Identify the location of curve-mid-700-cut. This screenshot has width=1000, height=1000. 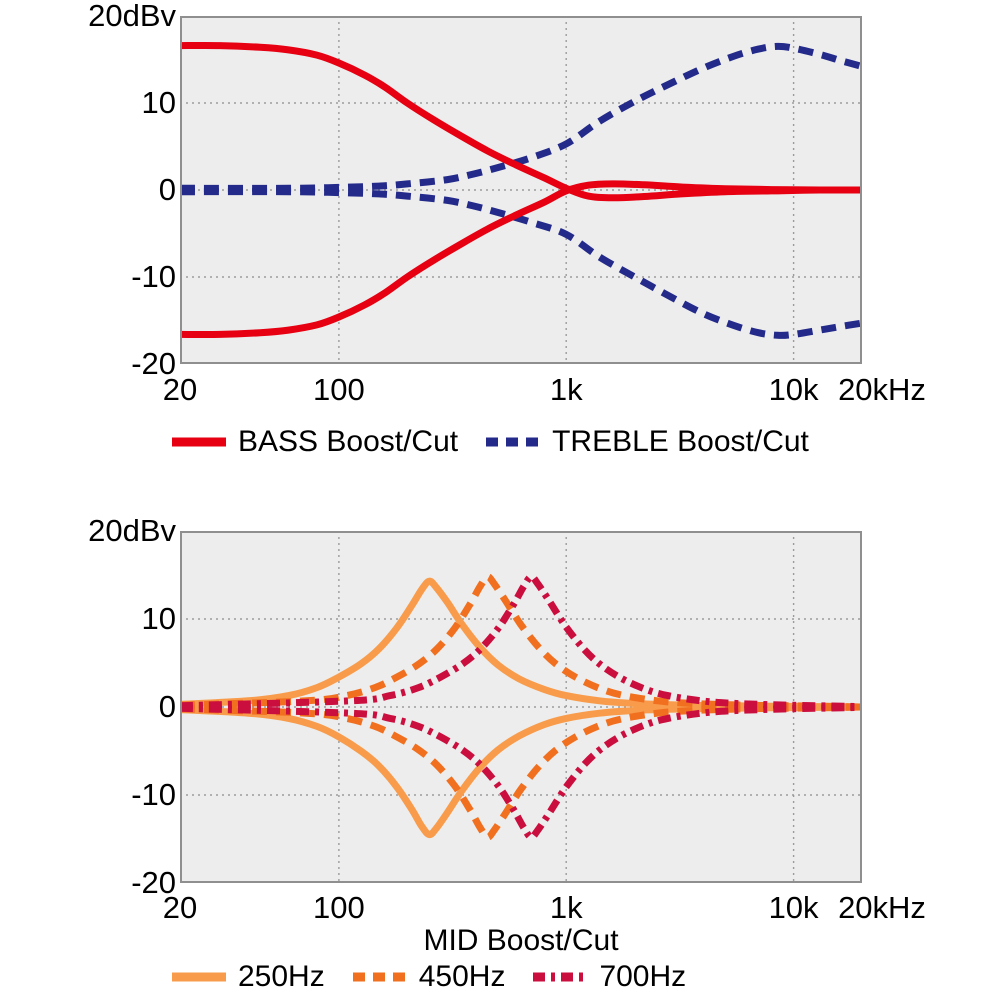
(521, 772).